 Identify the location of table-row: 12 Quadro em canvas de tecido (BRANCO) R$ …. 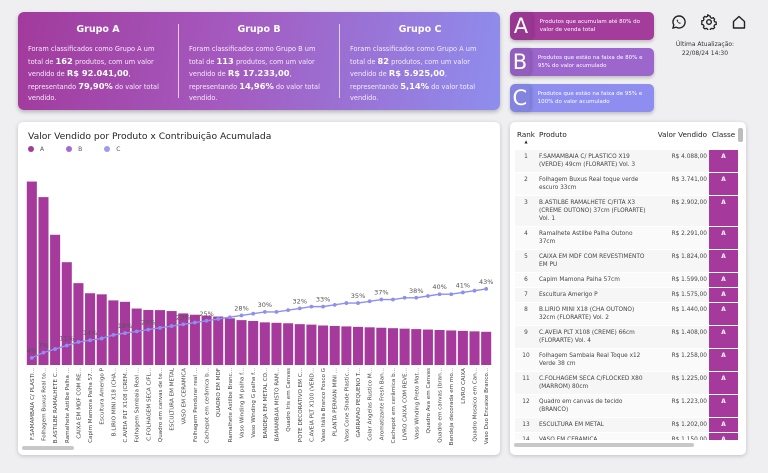
(626, 406).